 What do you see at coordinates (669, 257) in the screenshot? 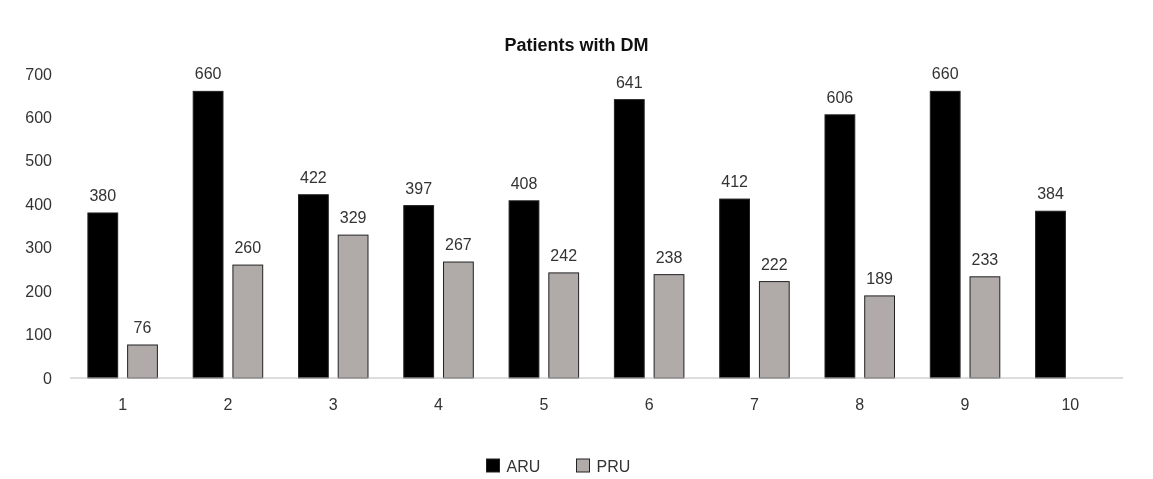
I see `data-label: 238` at bounding box center [669, 257].